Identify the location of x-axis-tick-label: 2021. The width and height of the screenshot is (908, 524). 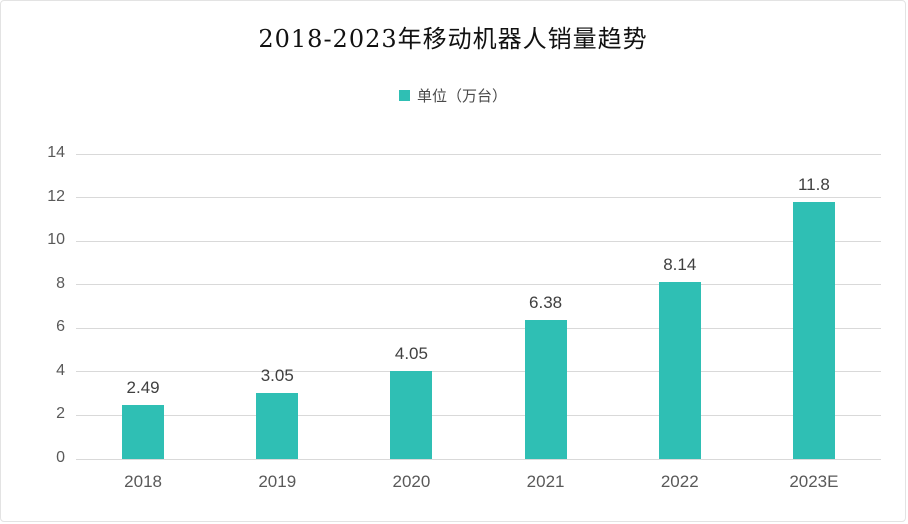
(545, 481).